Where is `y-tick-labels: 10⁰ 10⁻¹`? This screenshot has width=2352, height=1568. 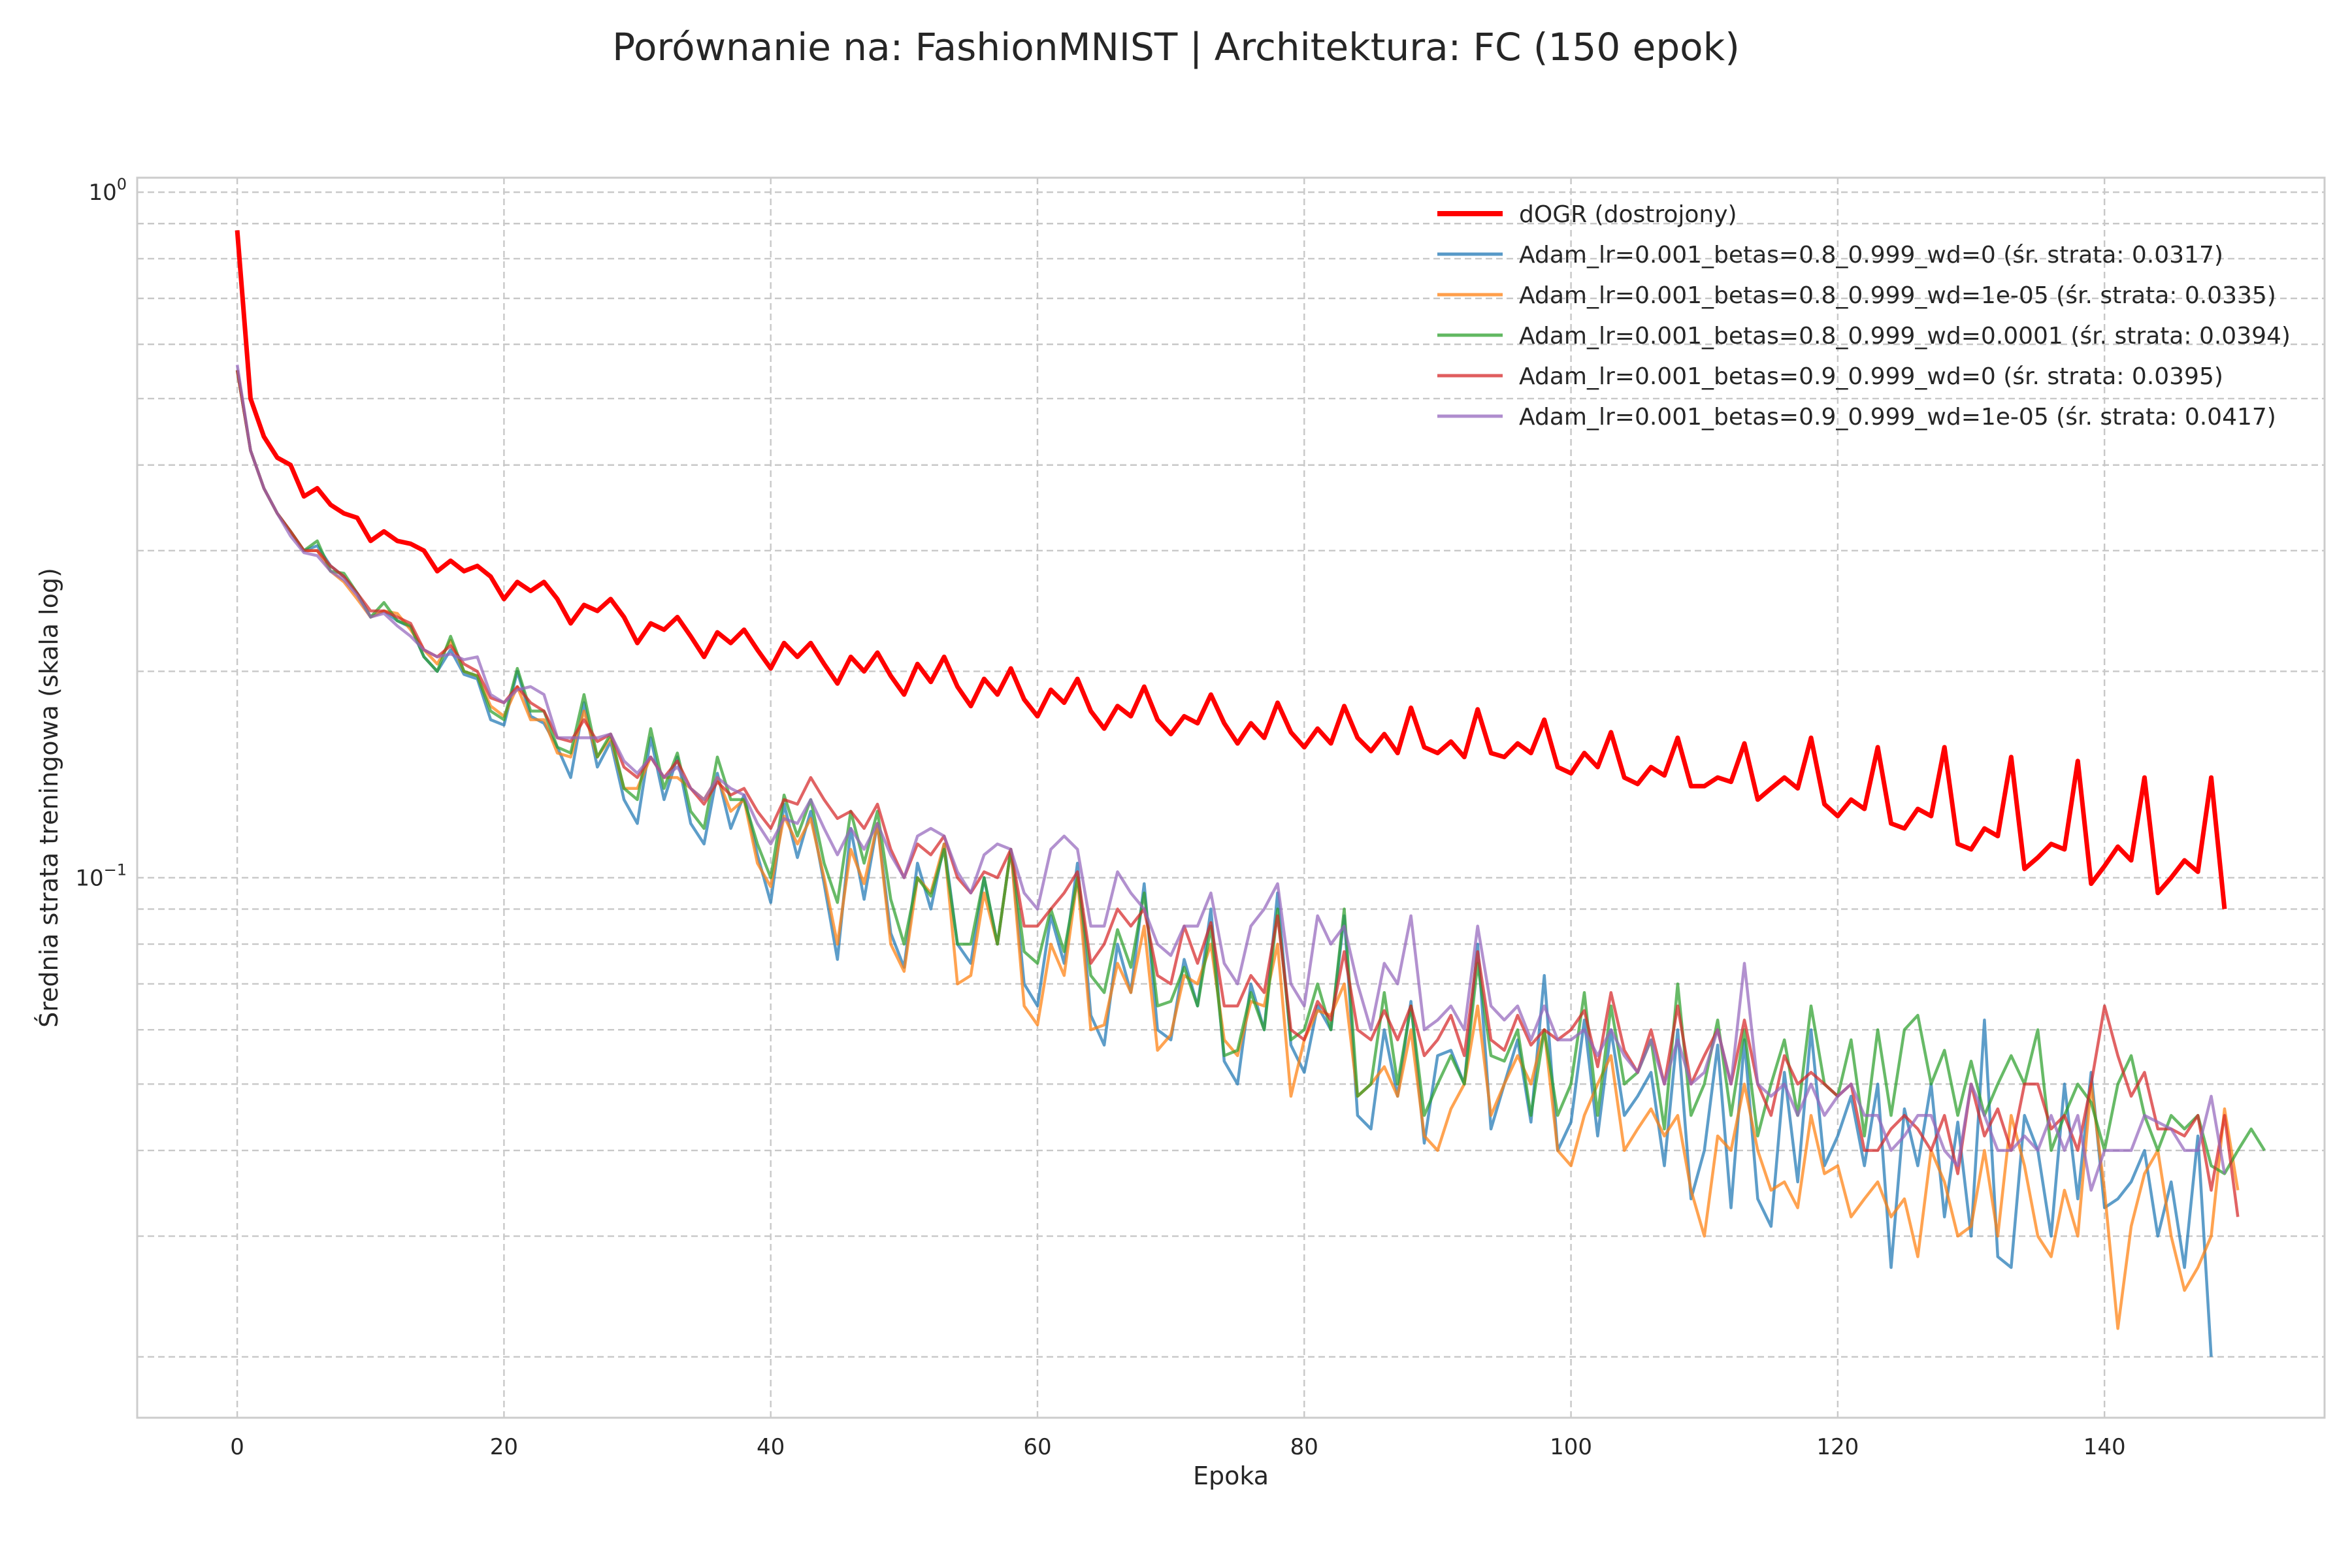
y-tick-labels: 10⁰ 10⁻¹ is located at coordinates (101, 533).